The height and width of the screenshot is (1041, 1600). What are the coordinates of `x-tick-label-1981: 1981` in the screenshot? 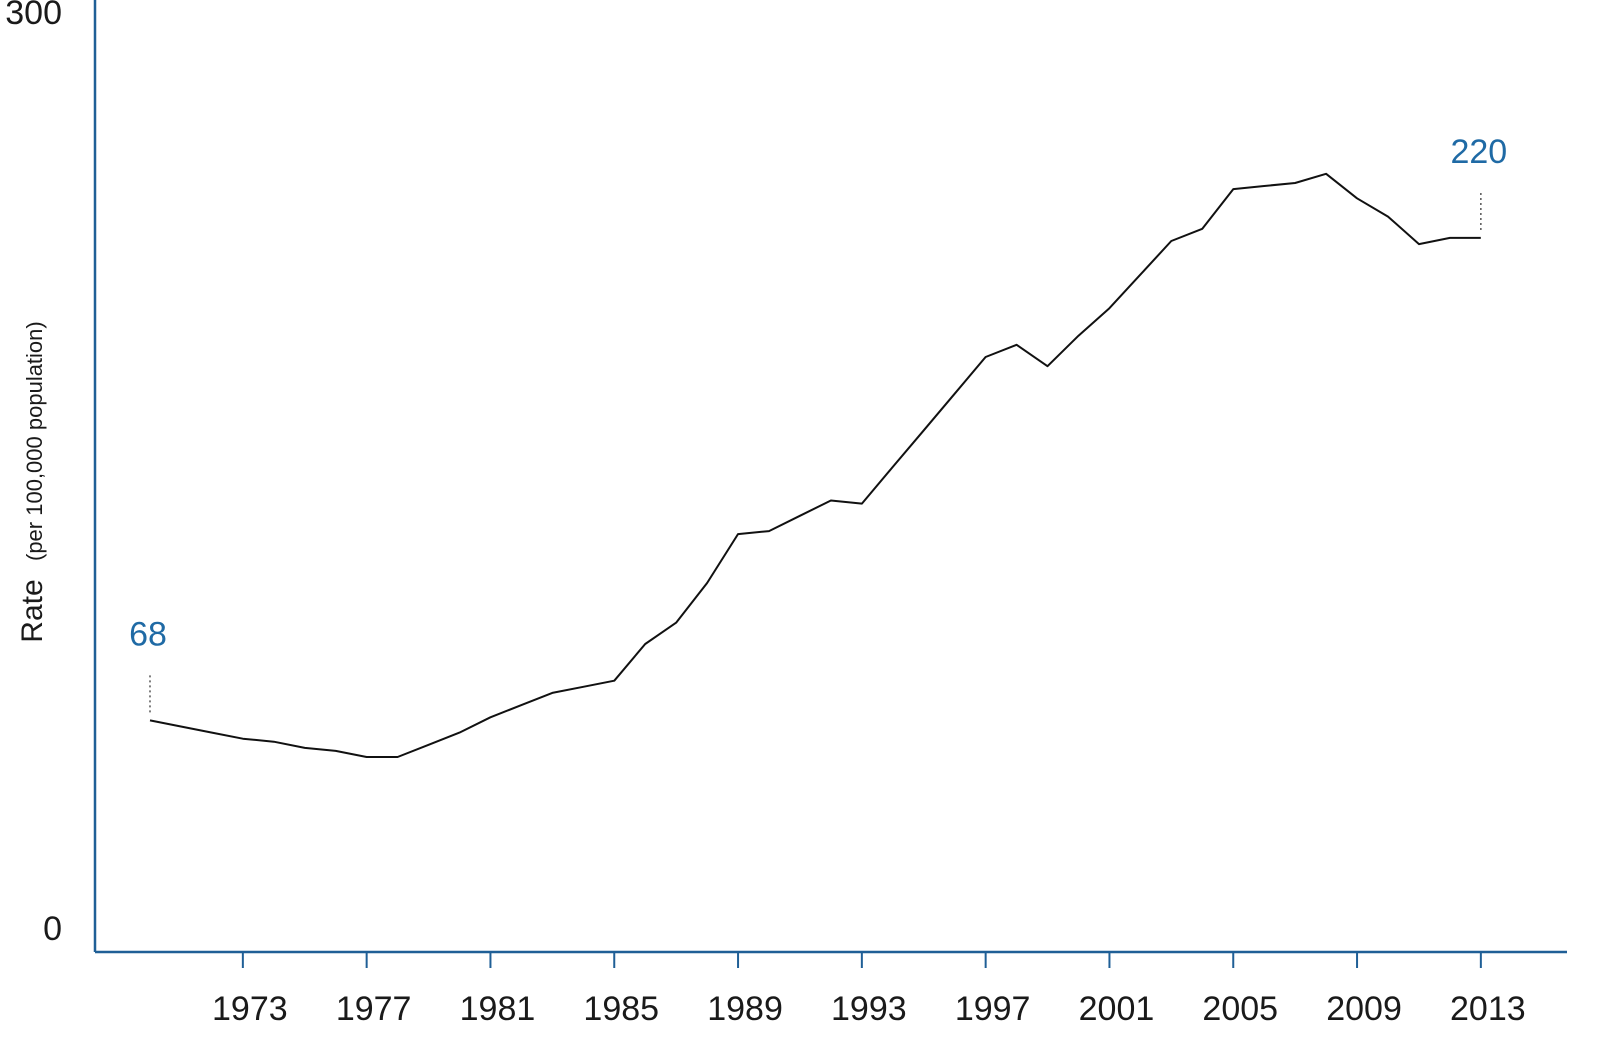 It's located at (498, 1009).